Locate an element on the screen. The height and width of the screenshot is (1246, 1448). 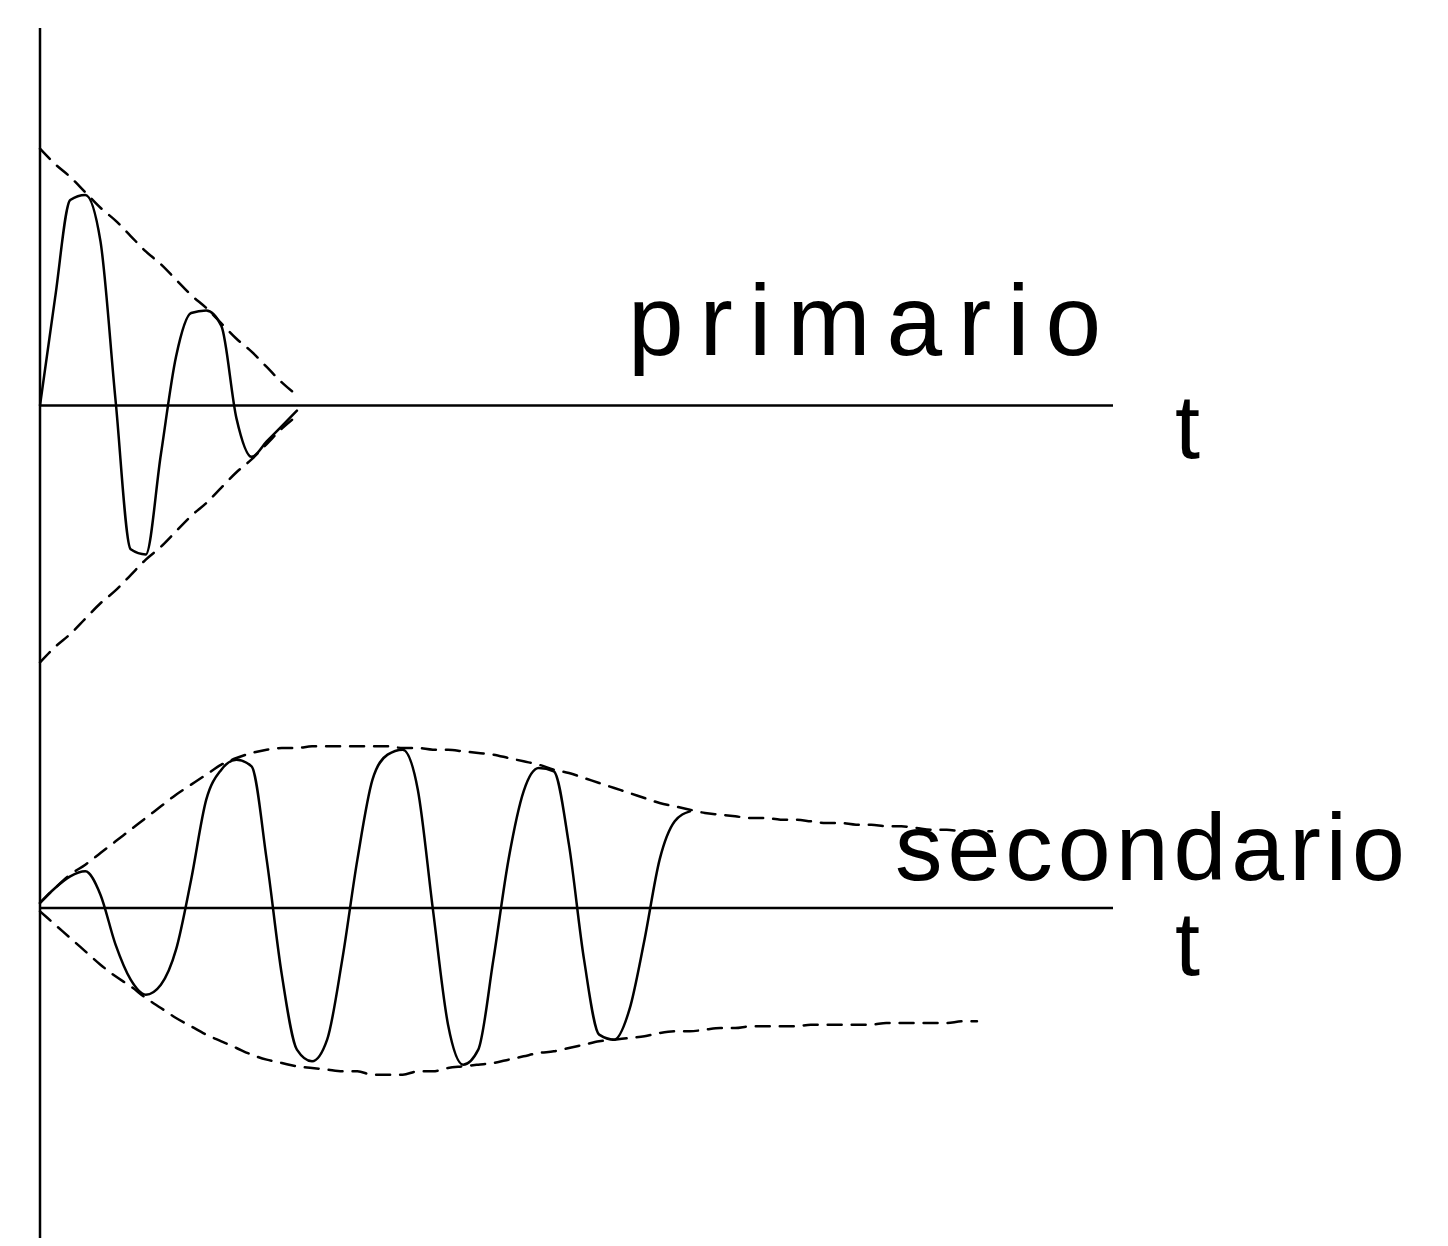
x-axis-title: t is located at coordinates (1188, 427).